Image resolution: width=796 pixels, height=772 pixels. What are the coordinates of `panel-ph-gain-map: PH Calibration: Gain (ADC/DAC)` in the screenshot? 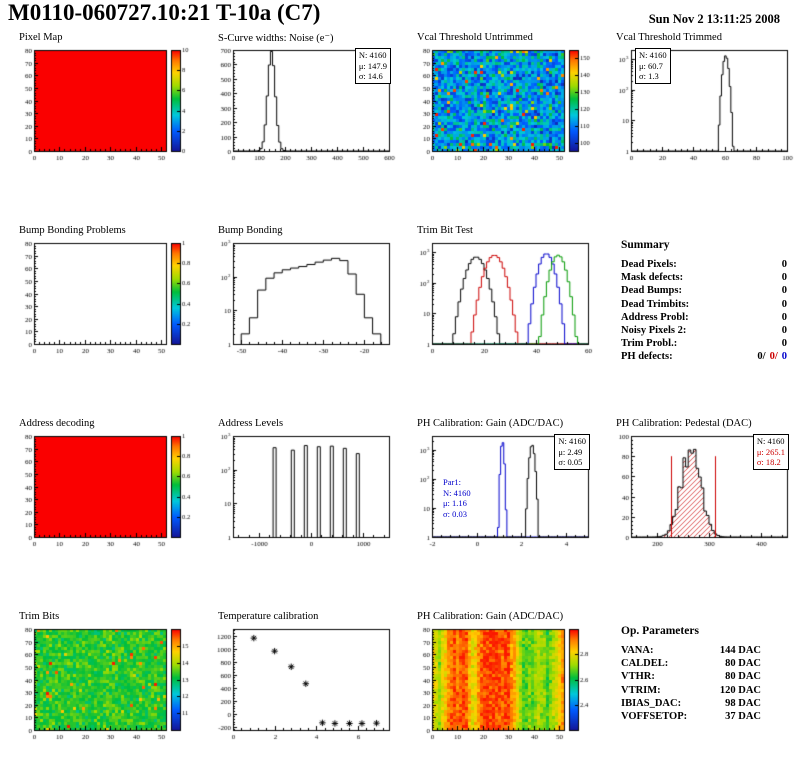 It's located at (501, 686).